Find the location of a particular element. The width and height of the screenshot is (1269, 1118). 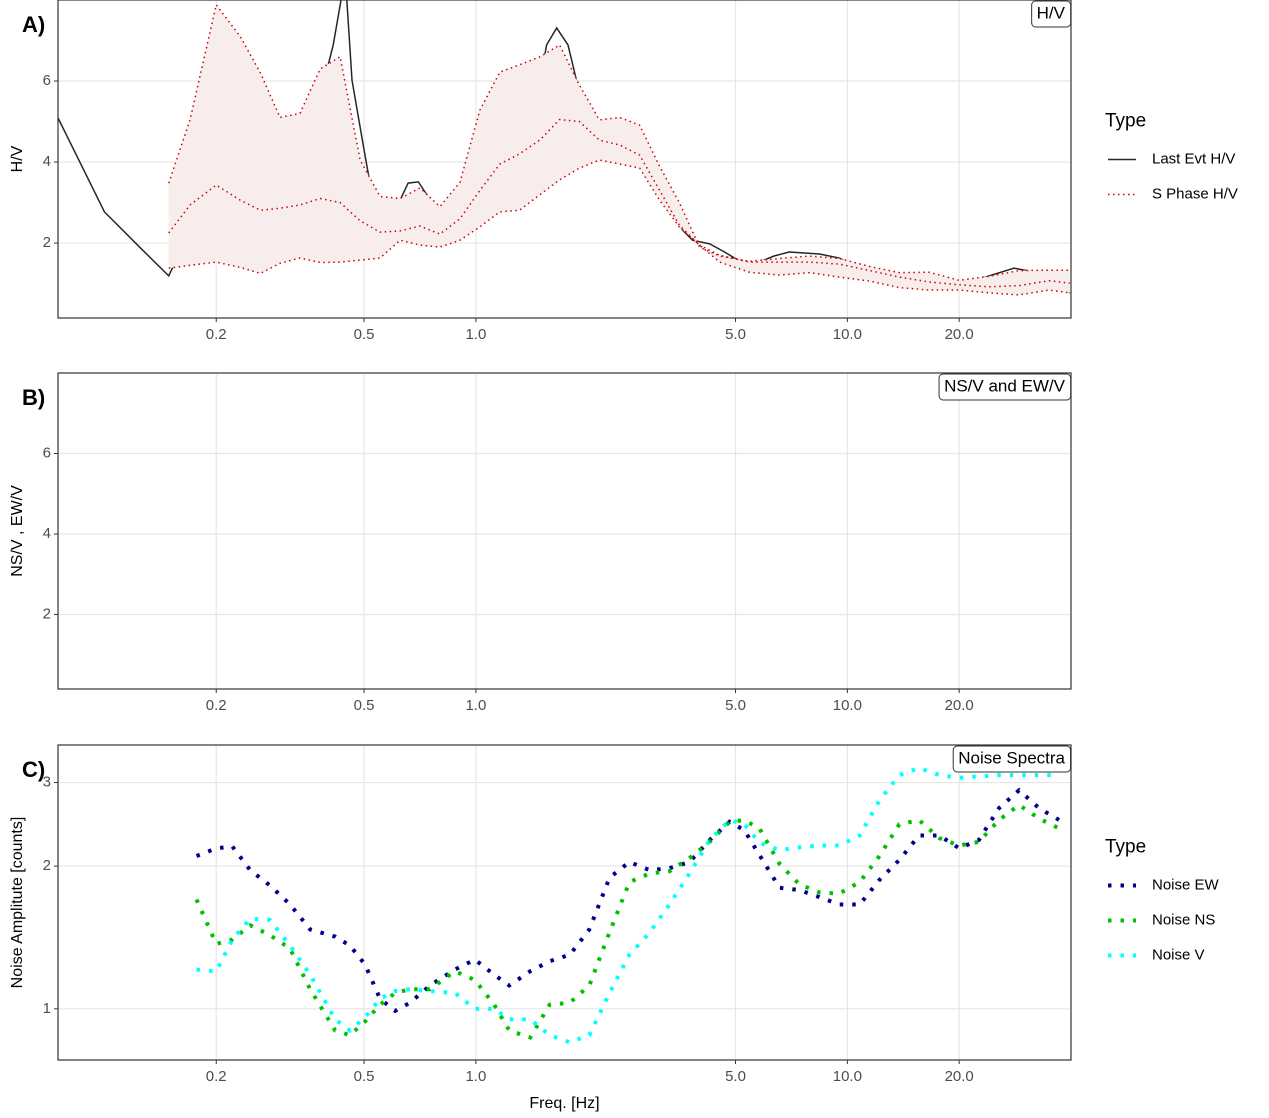

panel-label: C) is located at coordinates (33, 769).